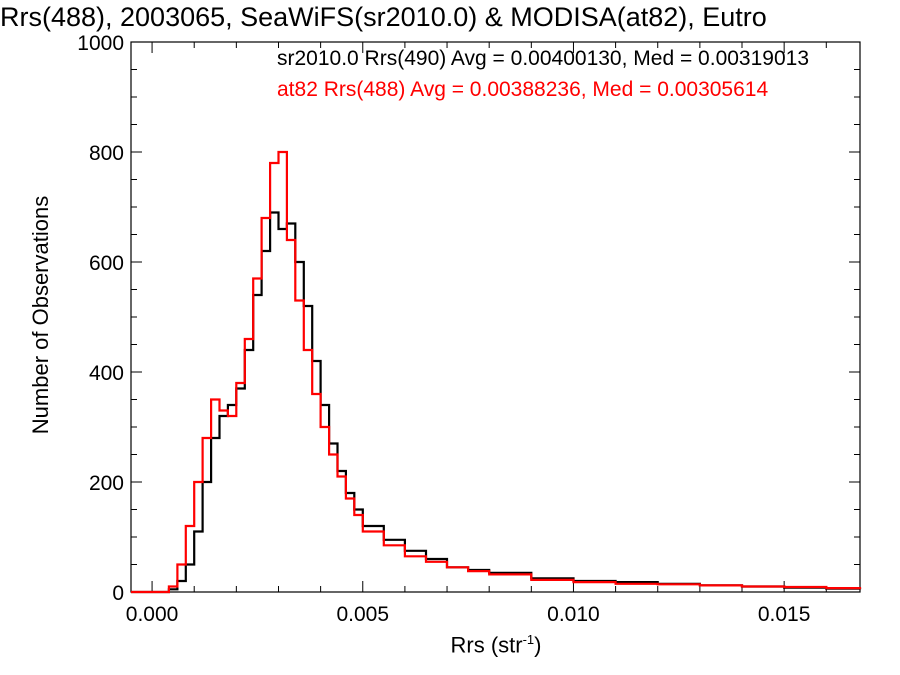  What do you see at coordinates (118, 593) in the screenshot?
I see `y-tick-label: 0` at bounding box center [118, 593].